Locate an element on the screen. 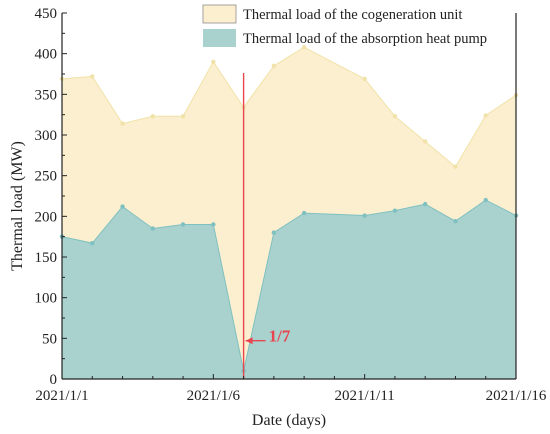  annotation-layer: 1/7 is located at coordinates (266, 226).